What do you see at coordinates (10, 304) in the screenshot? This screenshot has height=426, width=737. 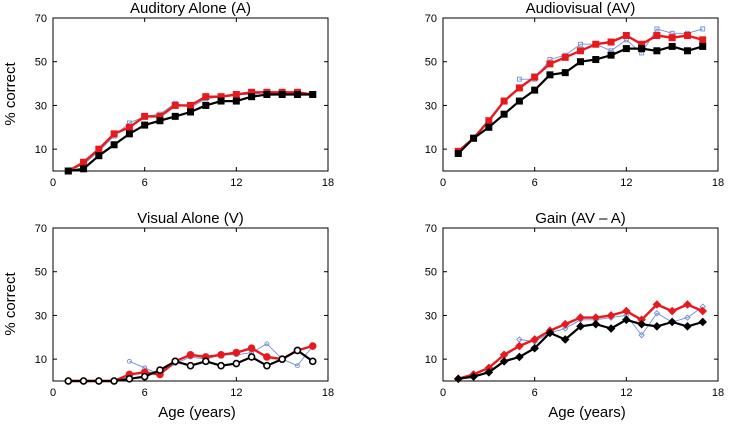 I see `ylabel-bottom: % correct` at bounding box center [10, 304].